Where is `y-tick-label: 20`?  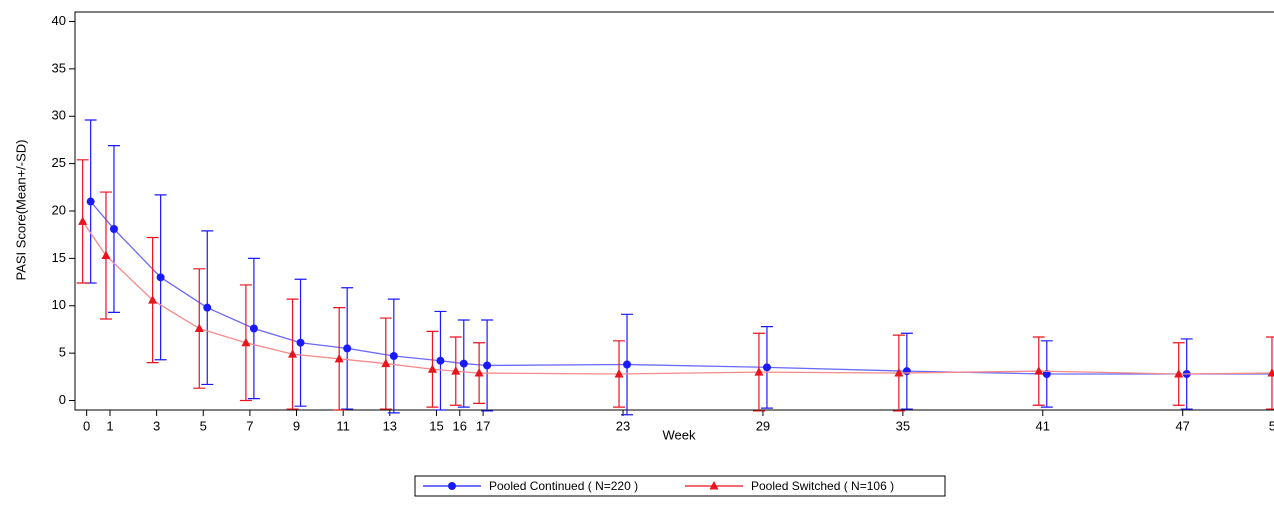 y-tick-label: 20 is located at coordinates (59, 209).